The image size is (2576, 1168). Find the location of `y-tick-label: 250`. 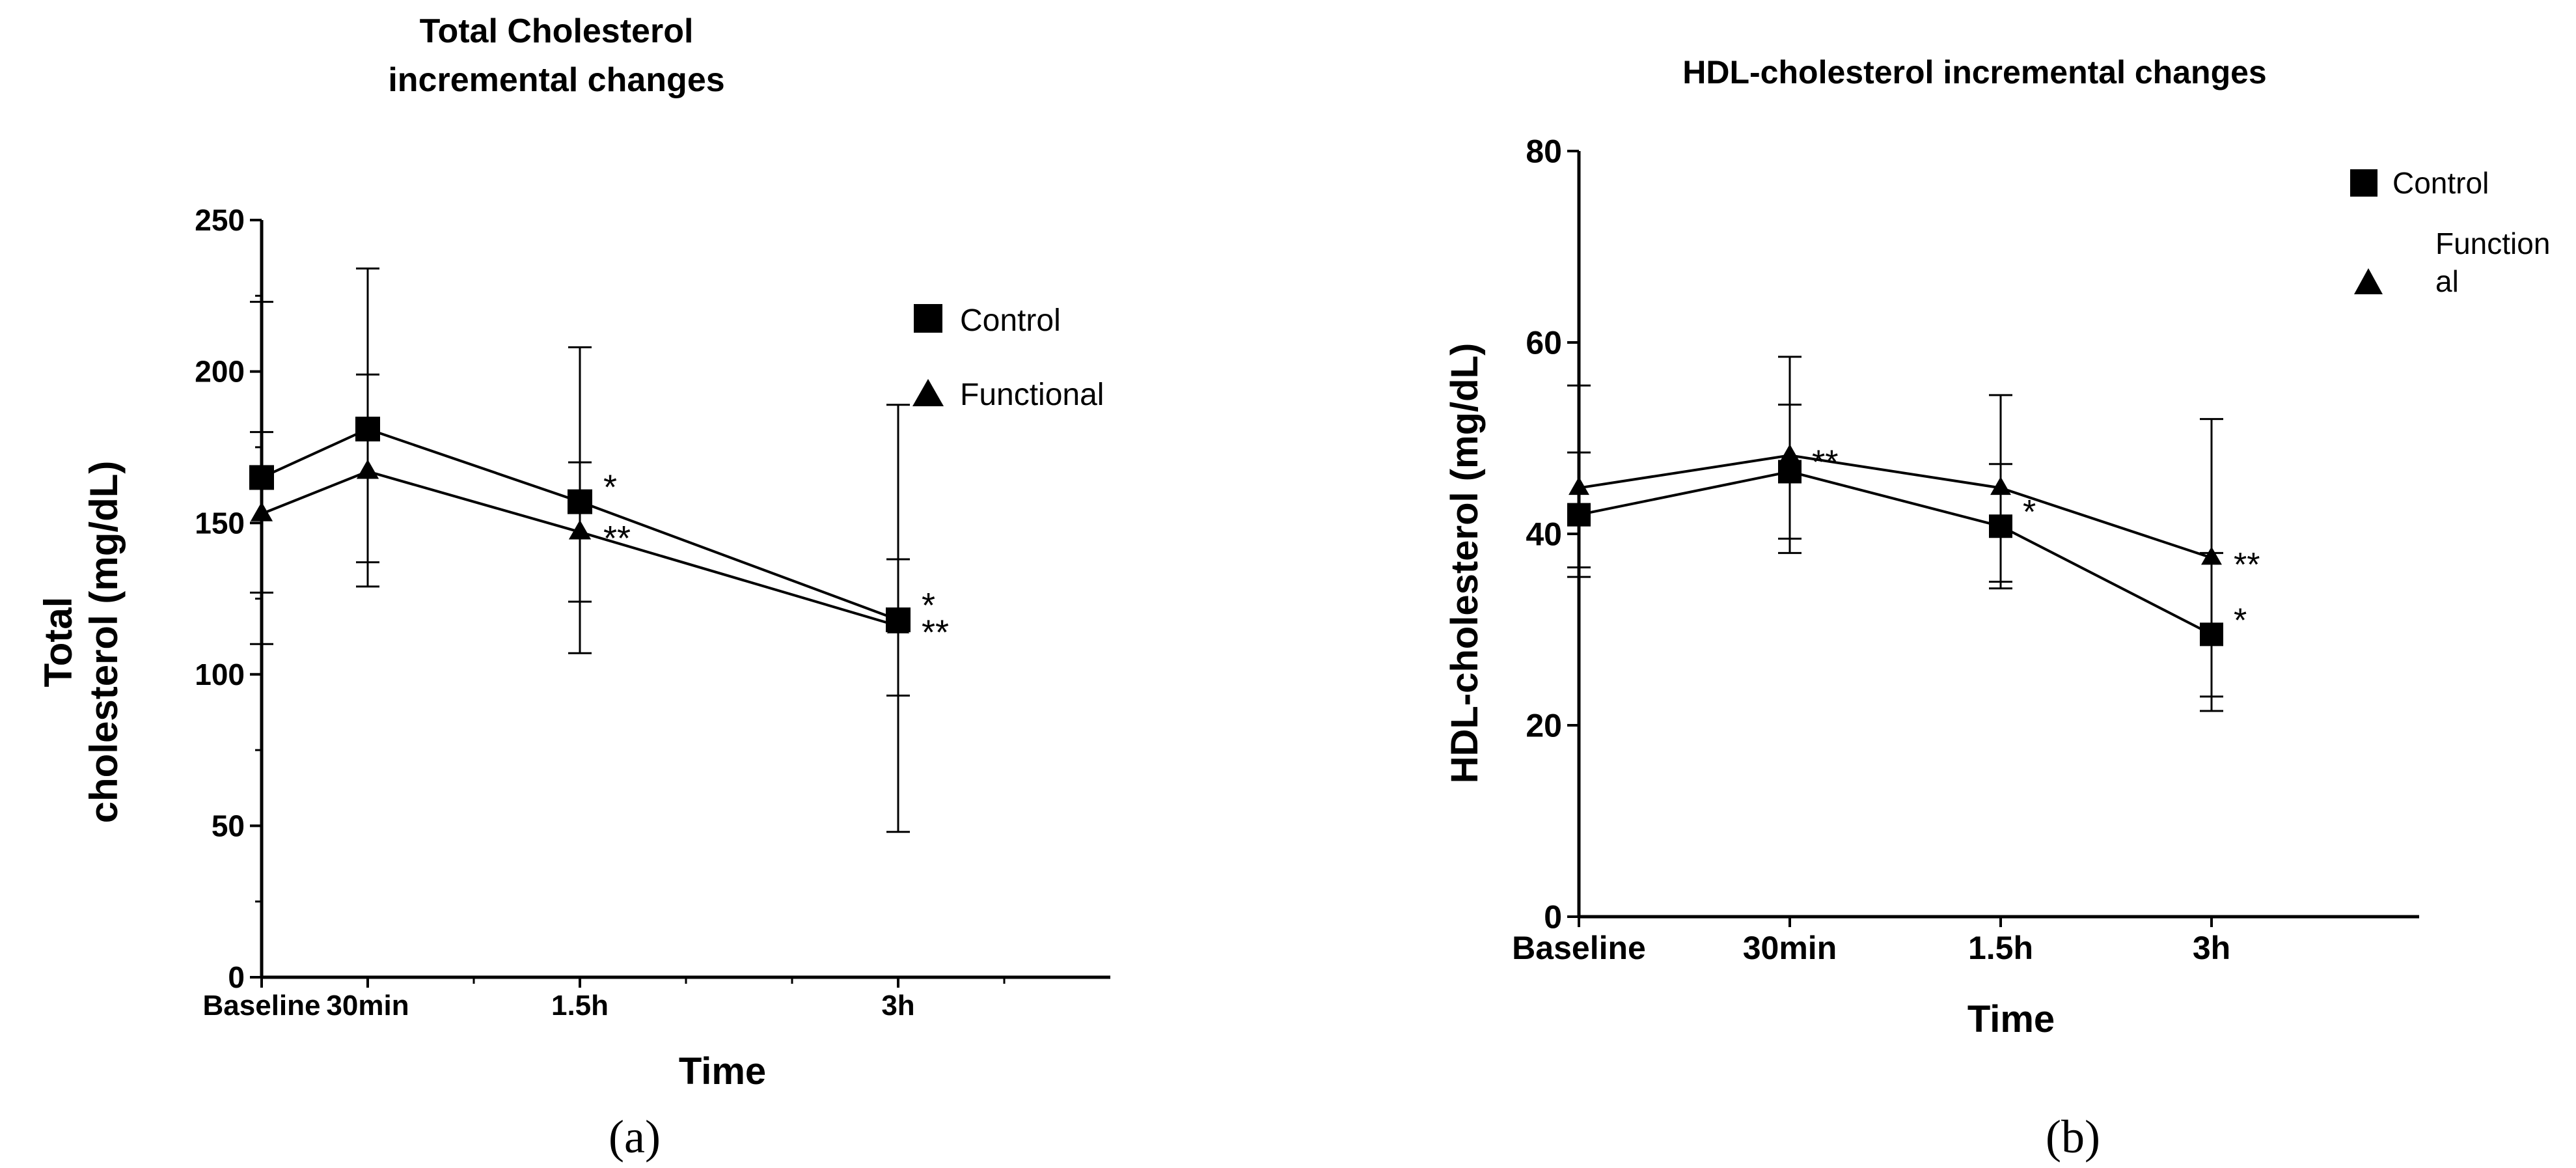

y-tick-label: 250 is located at coordinates (220, 220).